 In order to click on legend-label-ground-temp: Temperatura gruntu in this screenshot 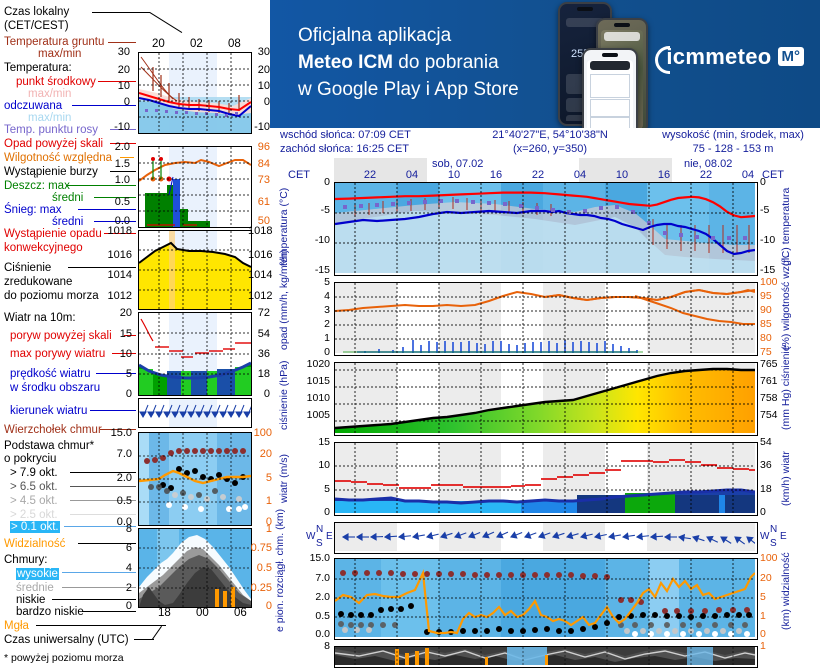, I will do `click(54, 42)`.